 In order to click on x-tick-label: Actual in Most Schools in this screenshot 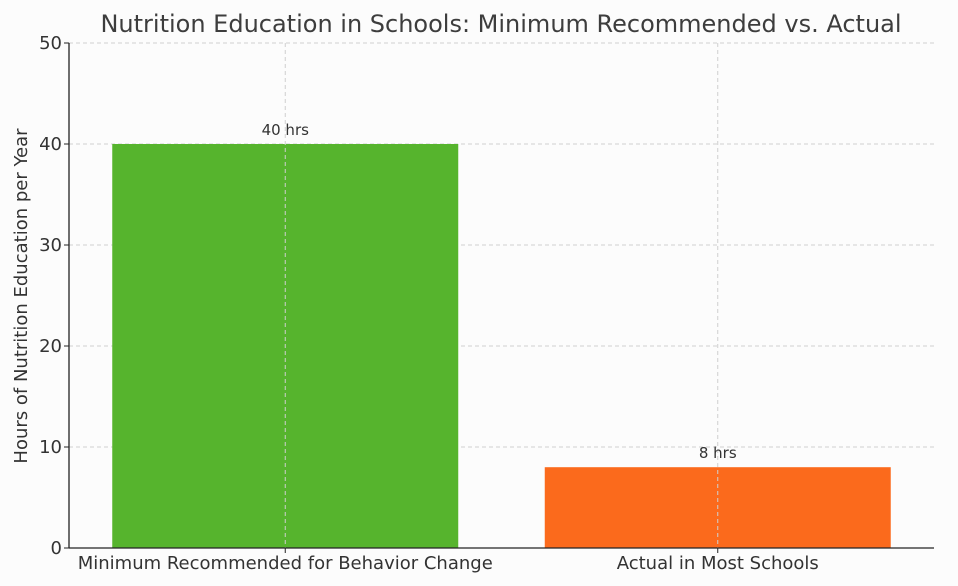, I will do `click(718, 563)`.